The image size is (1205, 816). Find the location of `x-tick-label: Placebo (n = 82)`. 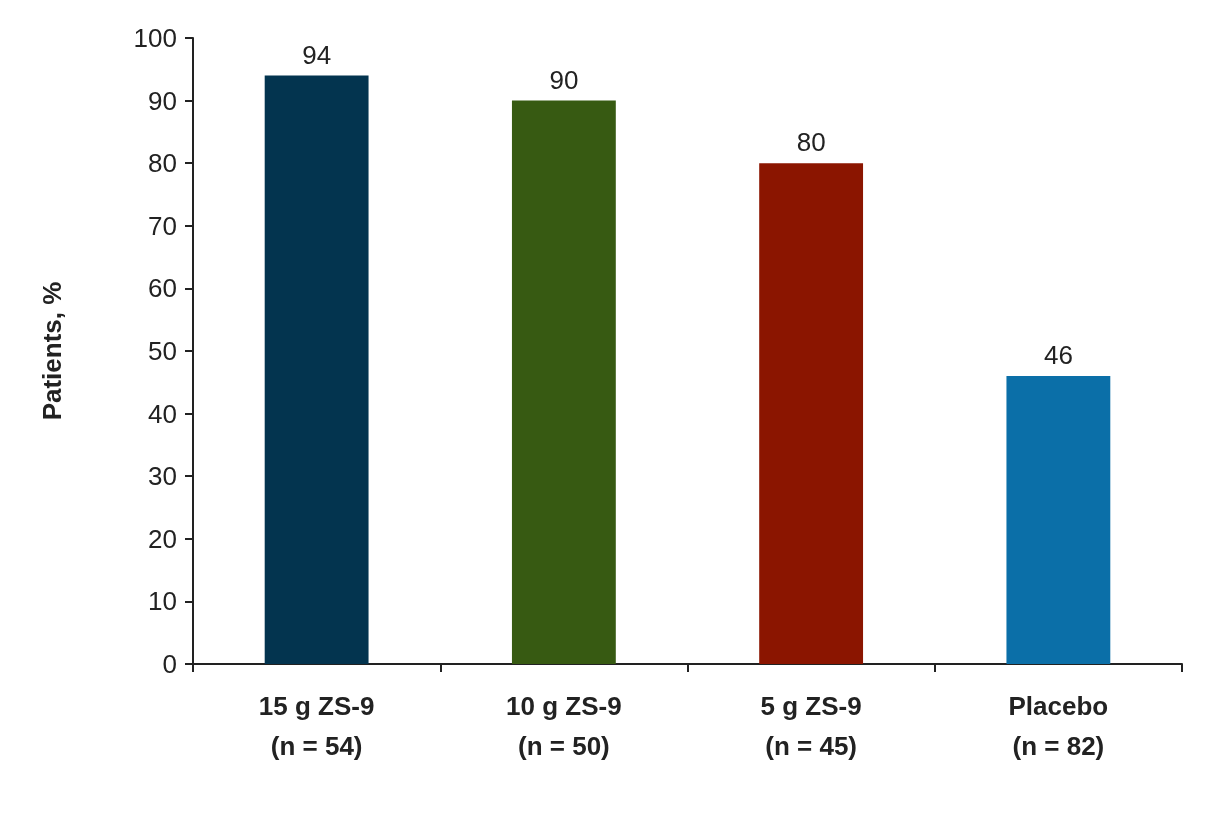

x-tick-label: Placebo (n = 82) is located at coordinates (1058, 726).